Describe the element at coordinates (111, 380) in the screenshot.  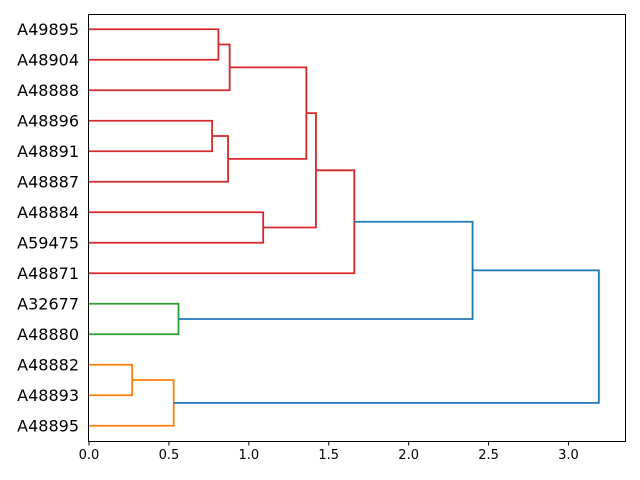
I see `dendrogram-link-m9` at that location.